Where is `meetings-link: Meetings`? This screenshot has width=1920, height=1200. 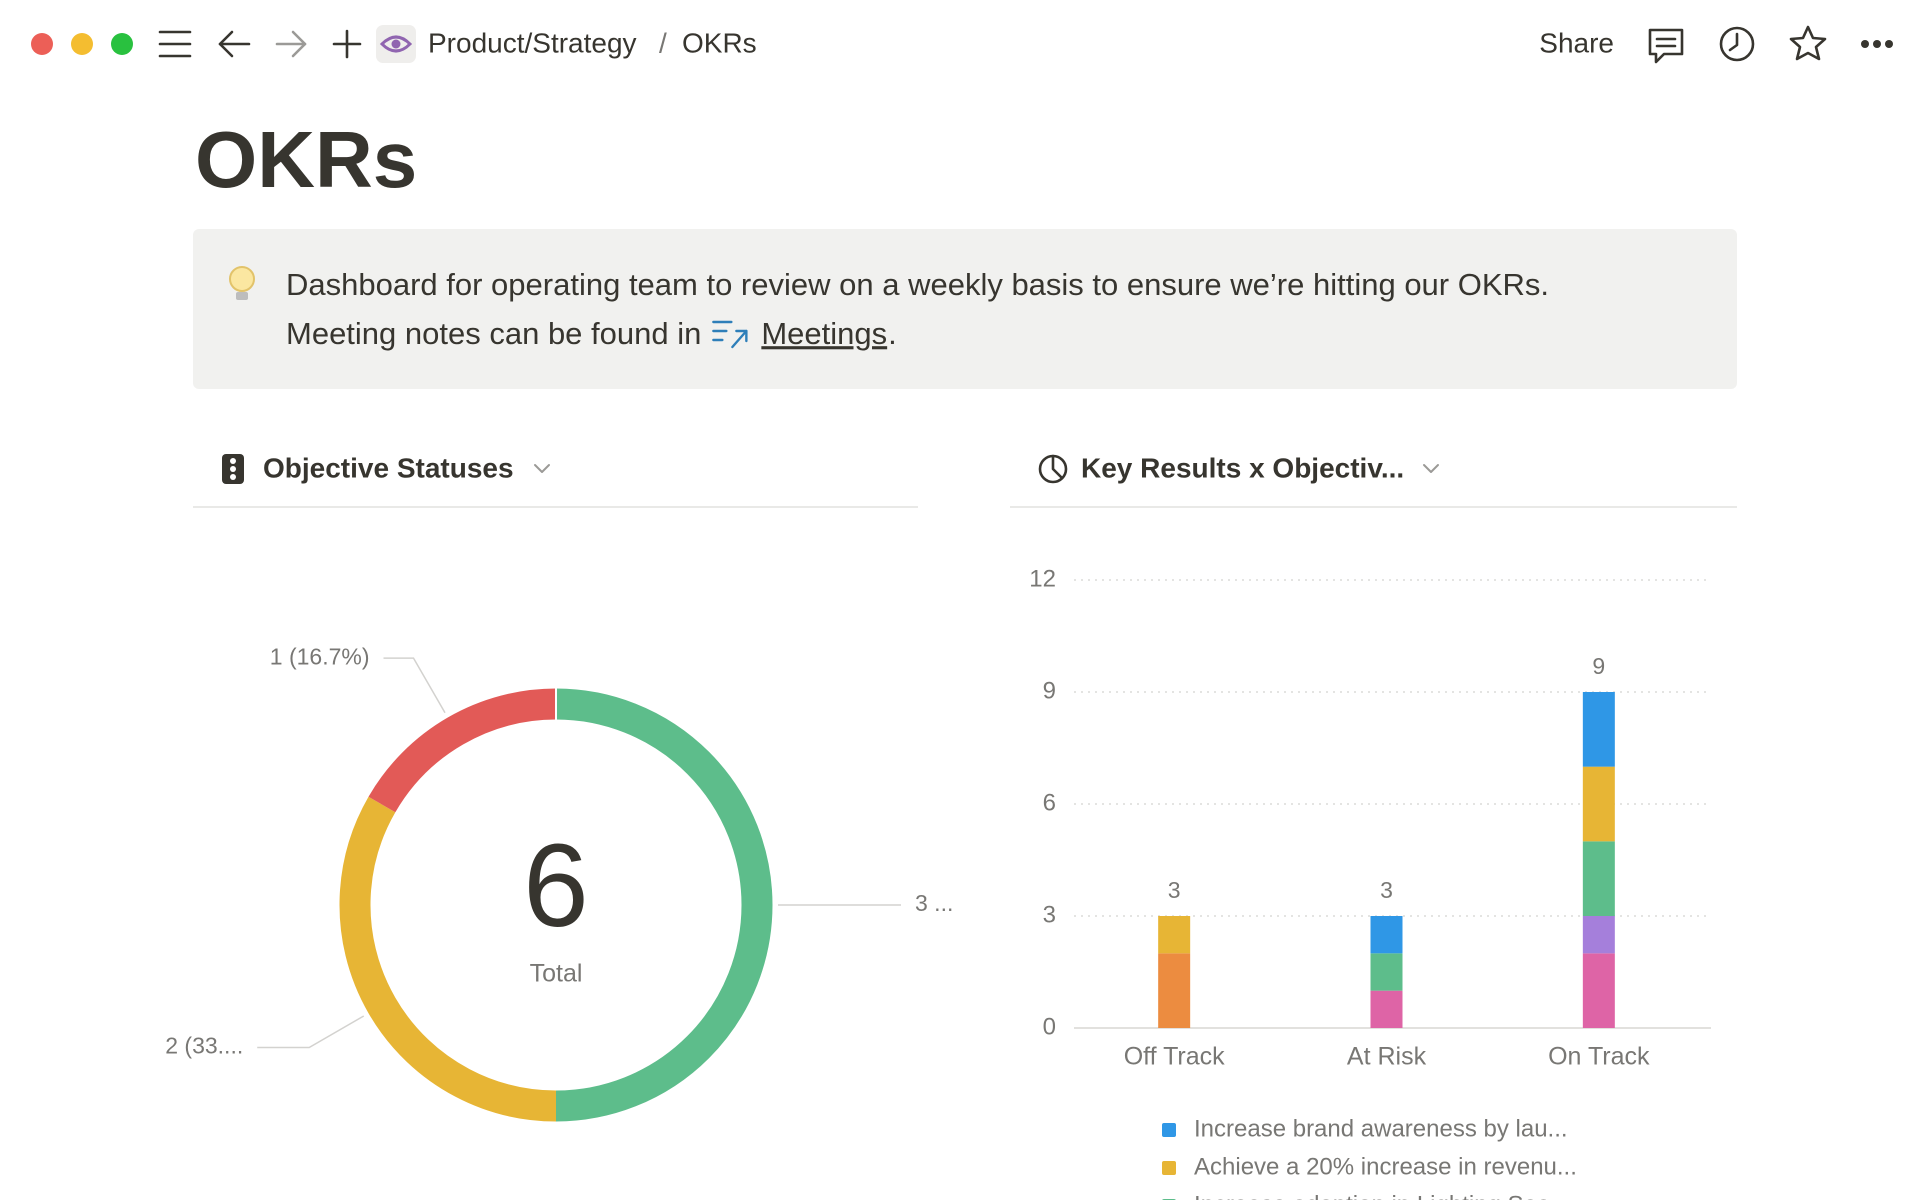 meetings-link: Meetings is located at coordinates (824, 333).